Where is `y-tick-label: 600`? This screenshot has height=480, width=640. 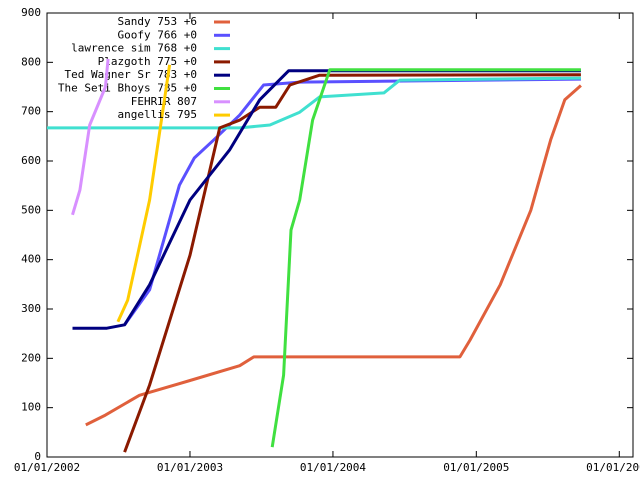 y-tick-label: 600 is located at coordinates (31, 160).